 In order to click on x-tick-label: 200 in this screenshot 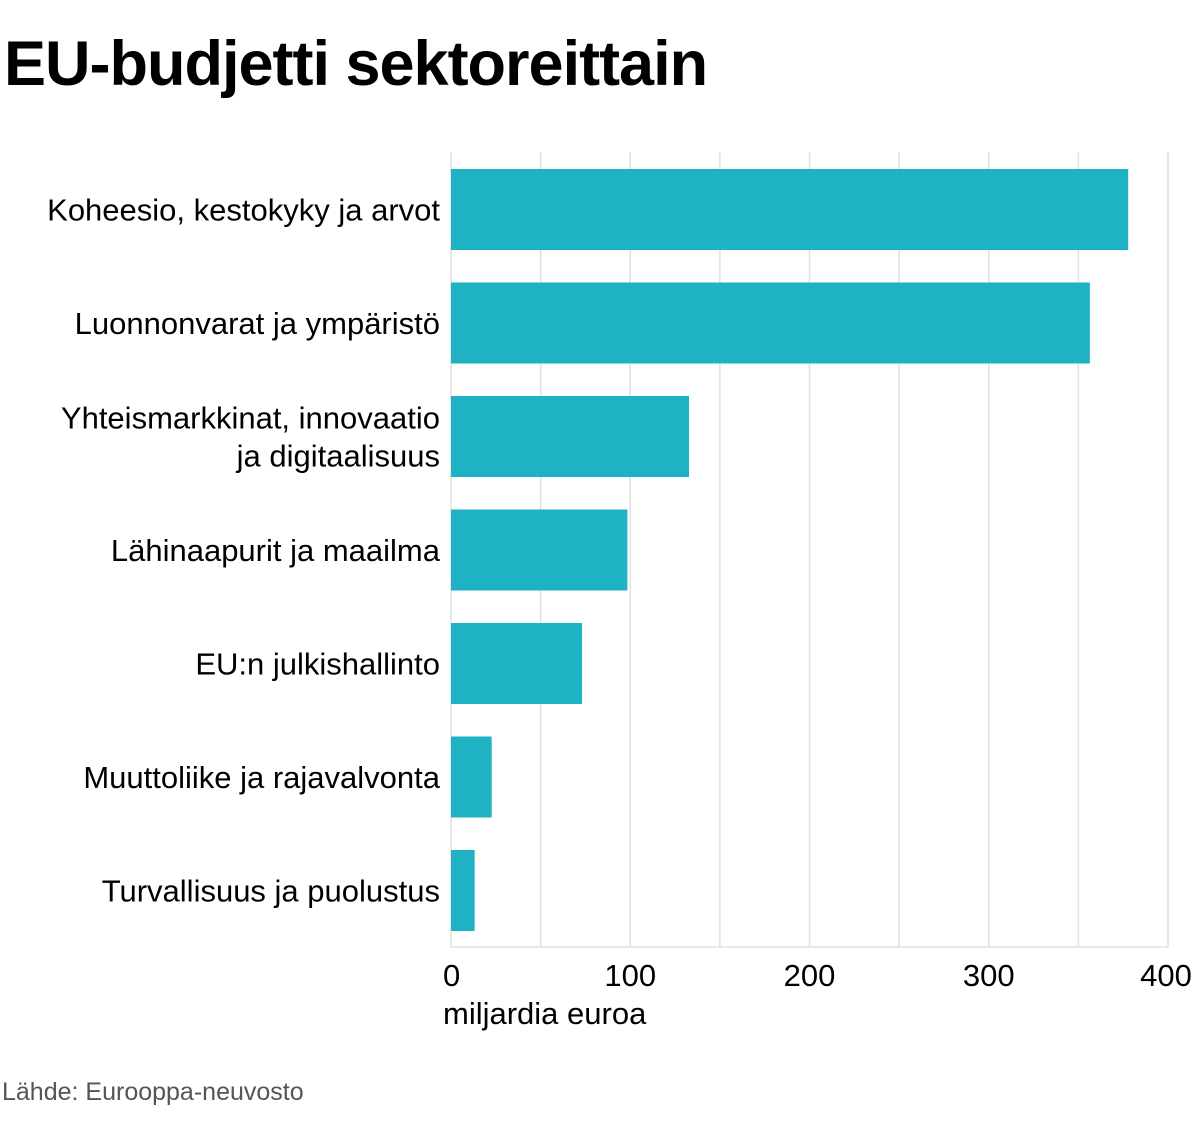, I will do `click(810, 975)`.